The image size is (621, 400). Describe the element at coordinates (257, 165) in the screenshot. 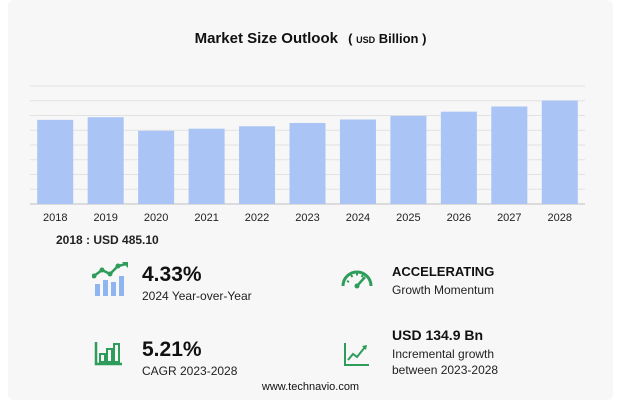

I see `bar-2022` at that location.